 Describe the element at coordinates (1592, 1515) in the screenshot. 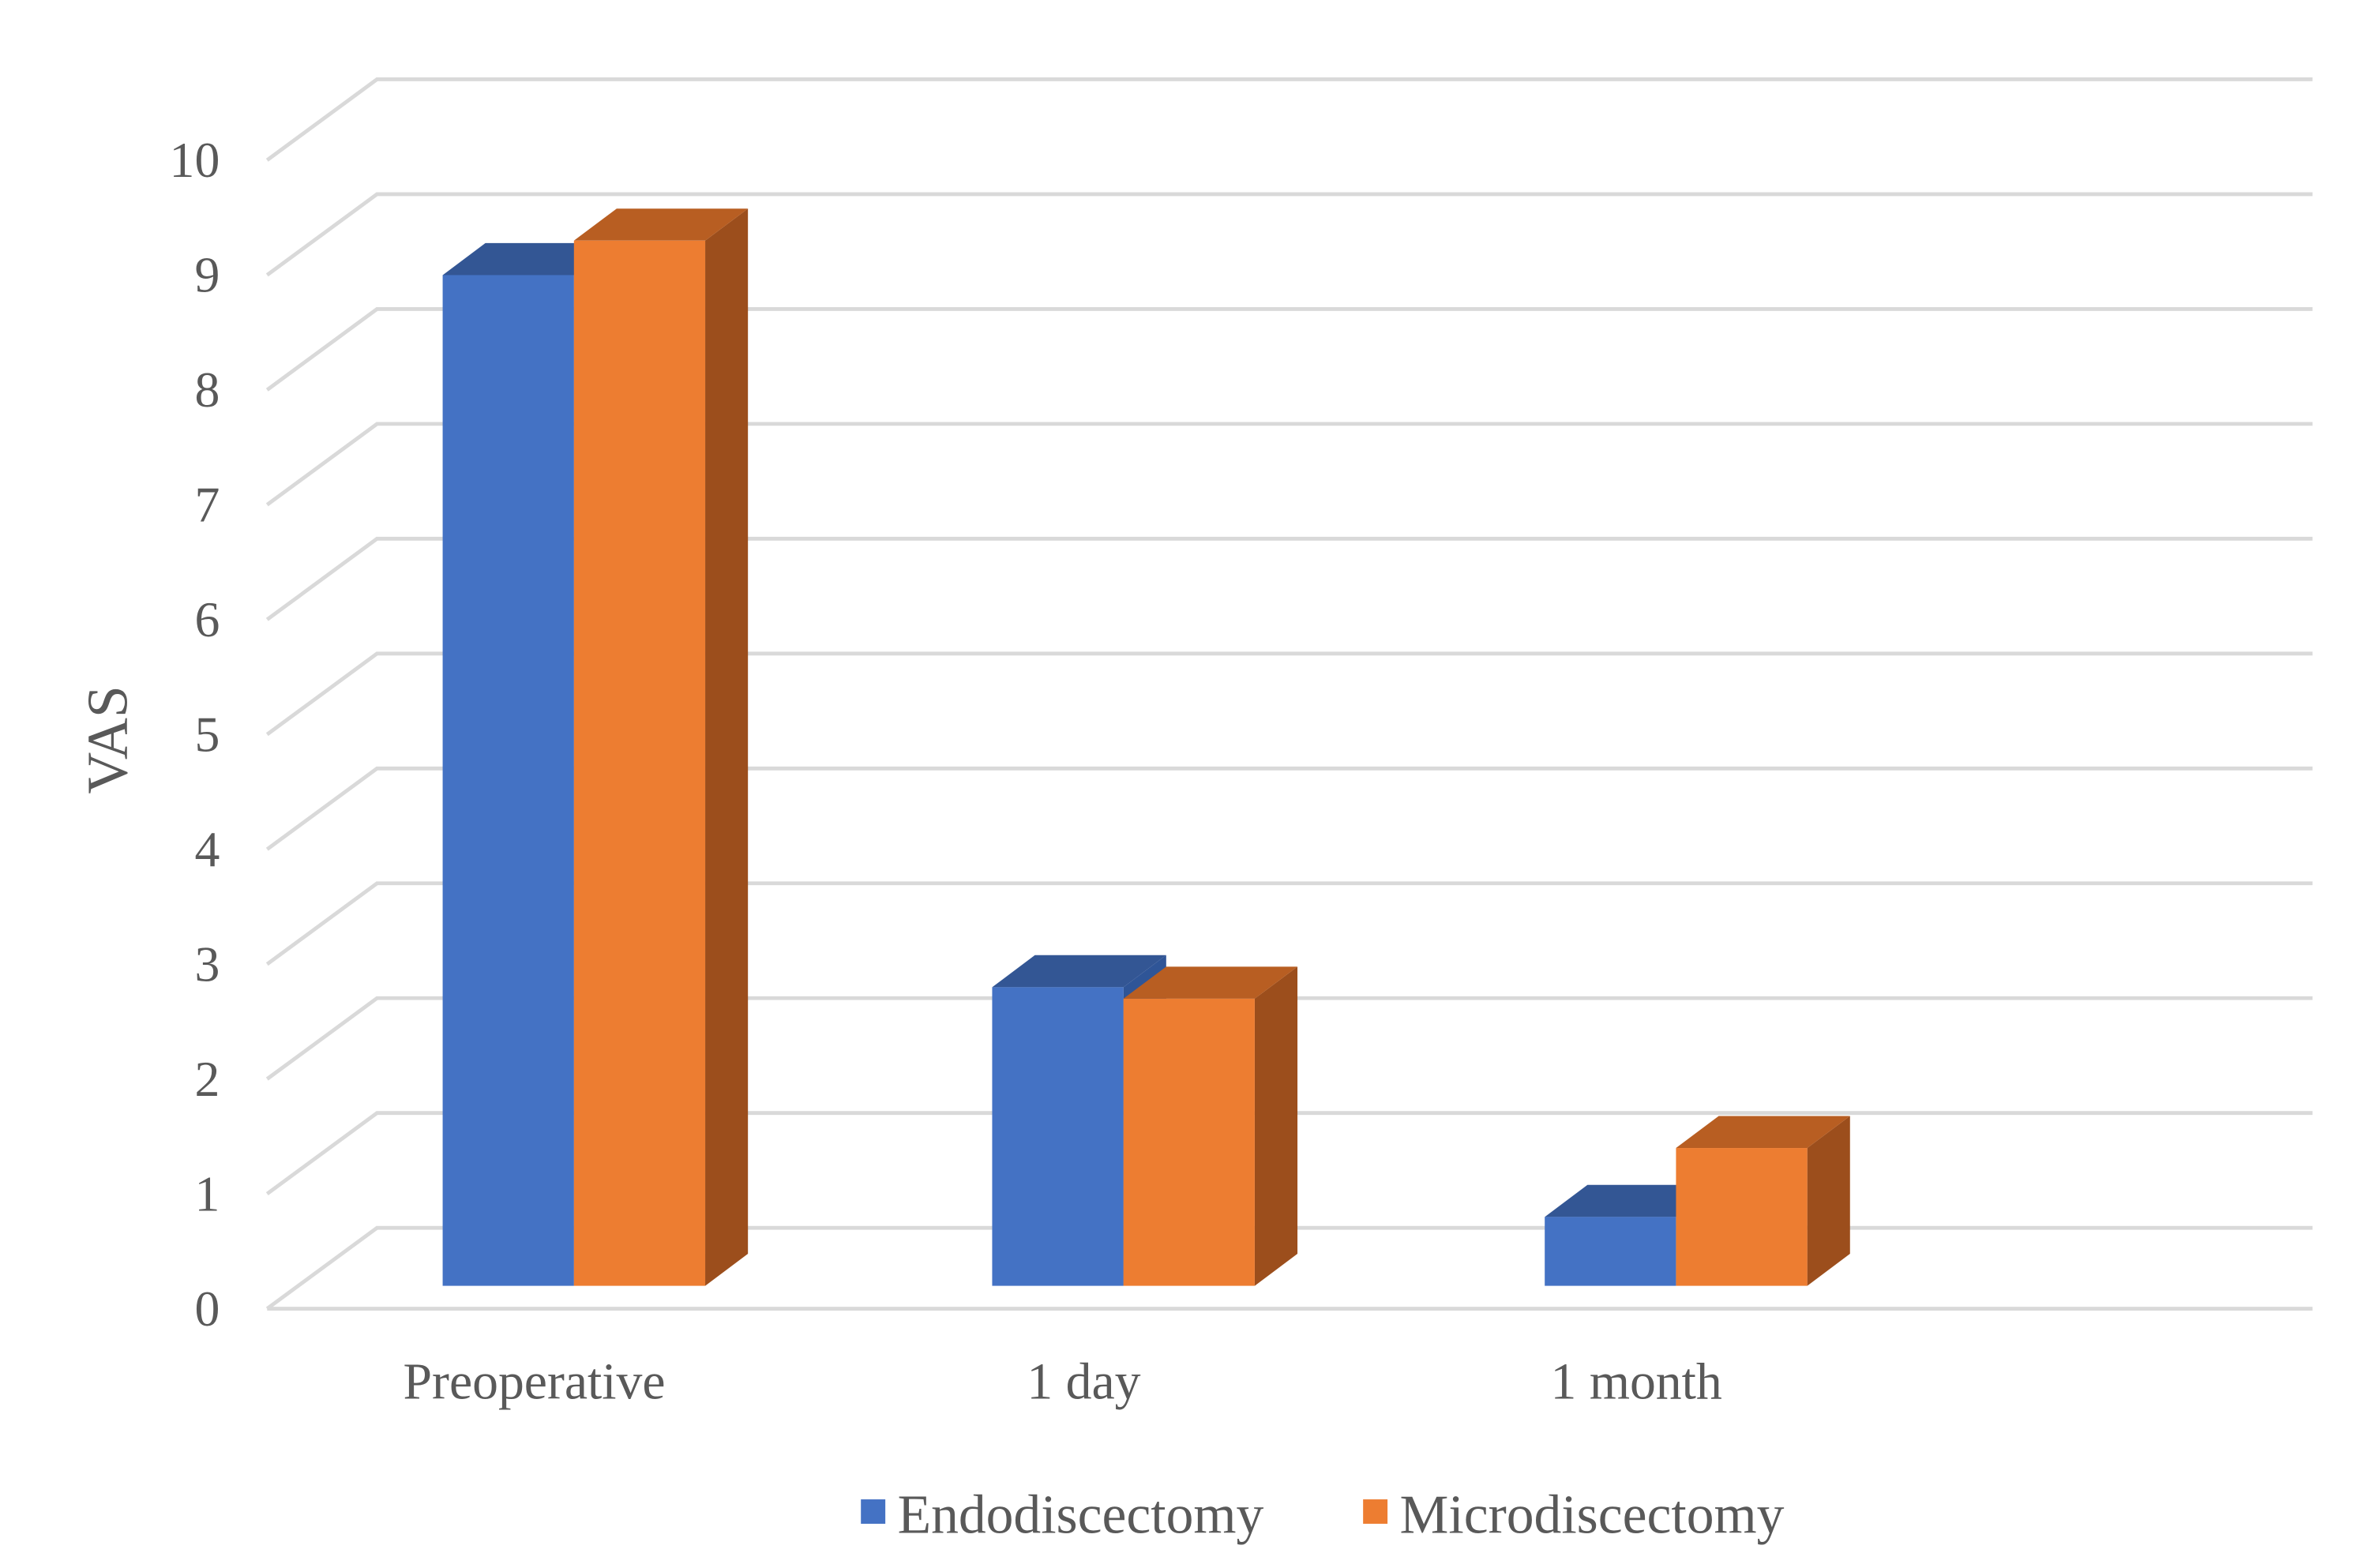

I see `legend-label-microdiscectomy: Microdiscectomy` at that location.